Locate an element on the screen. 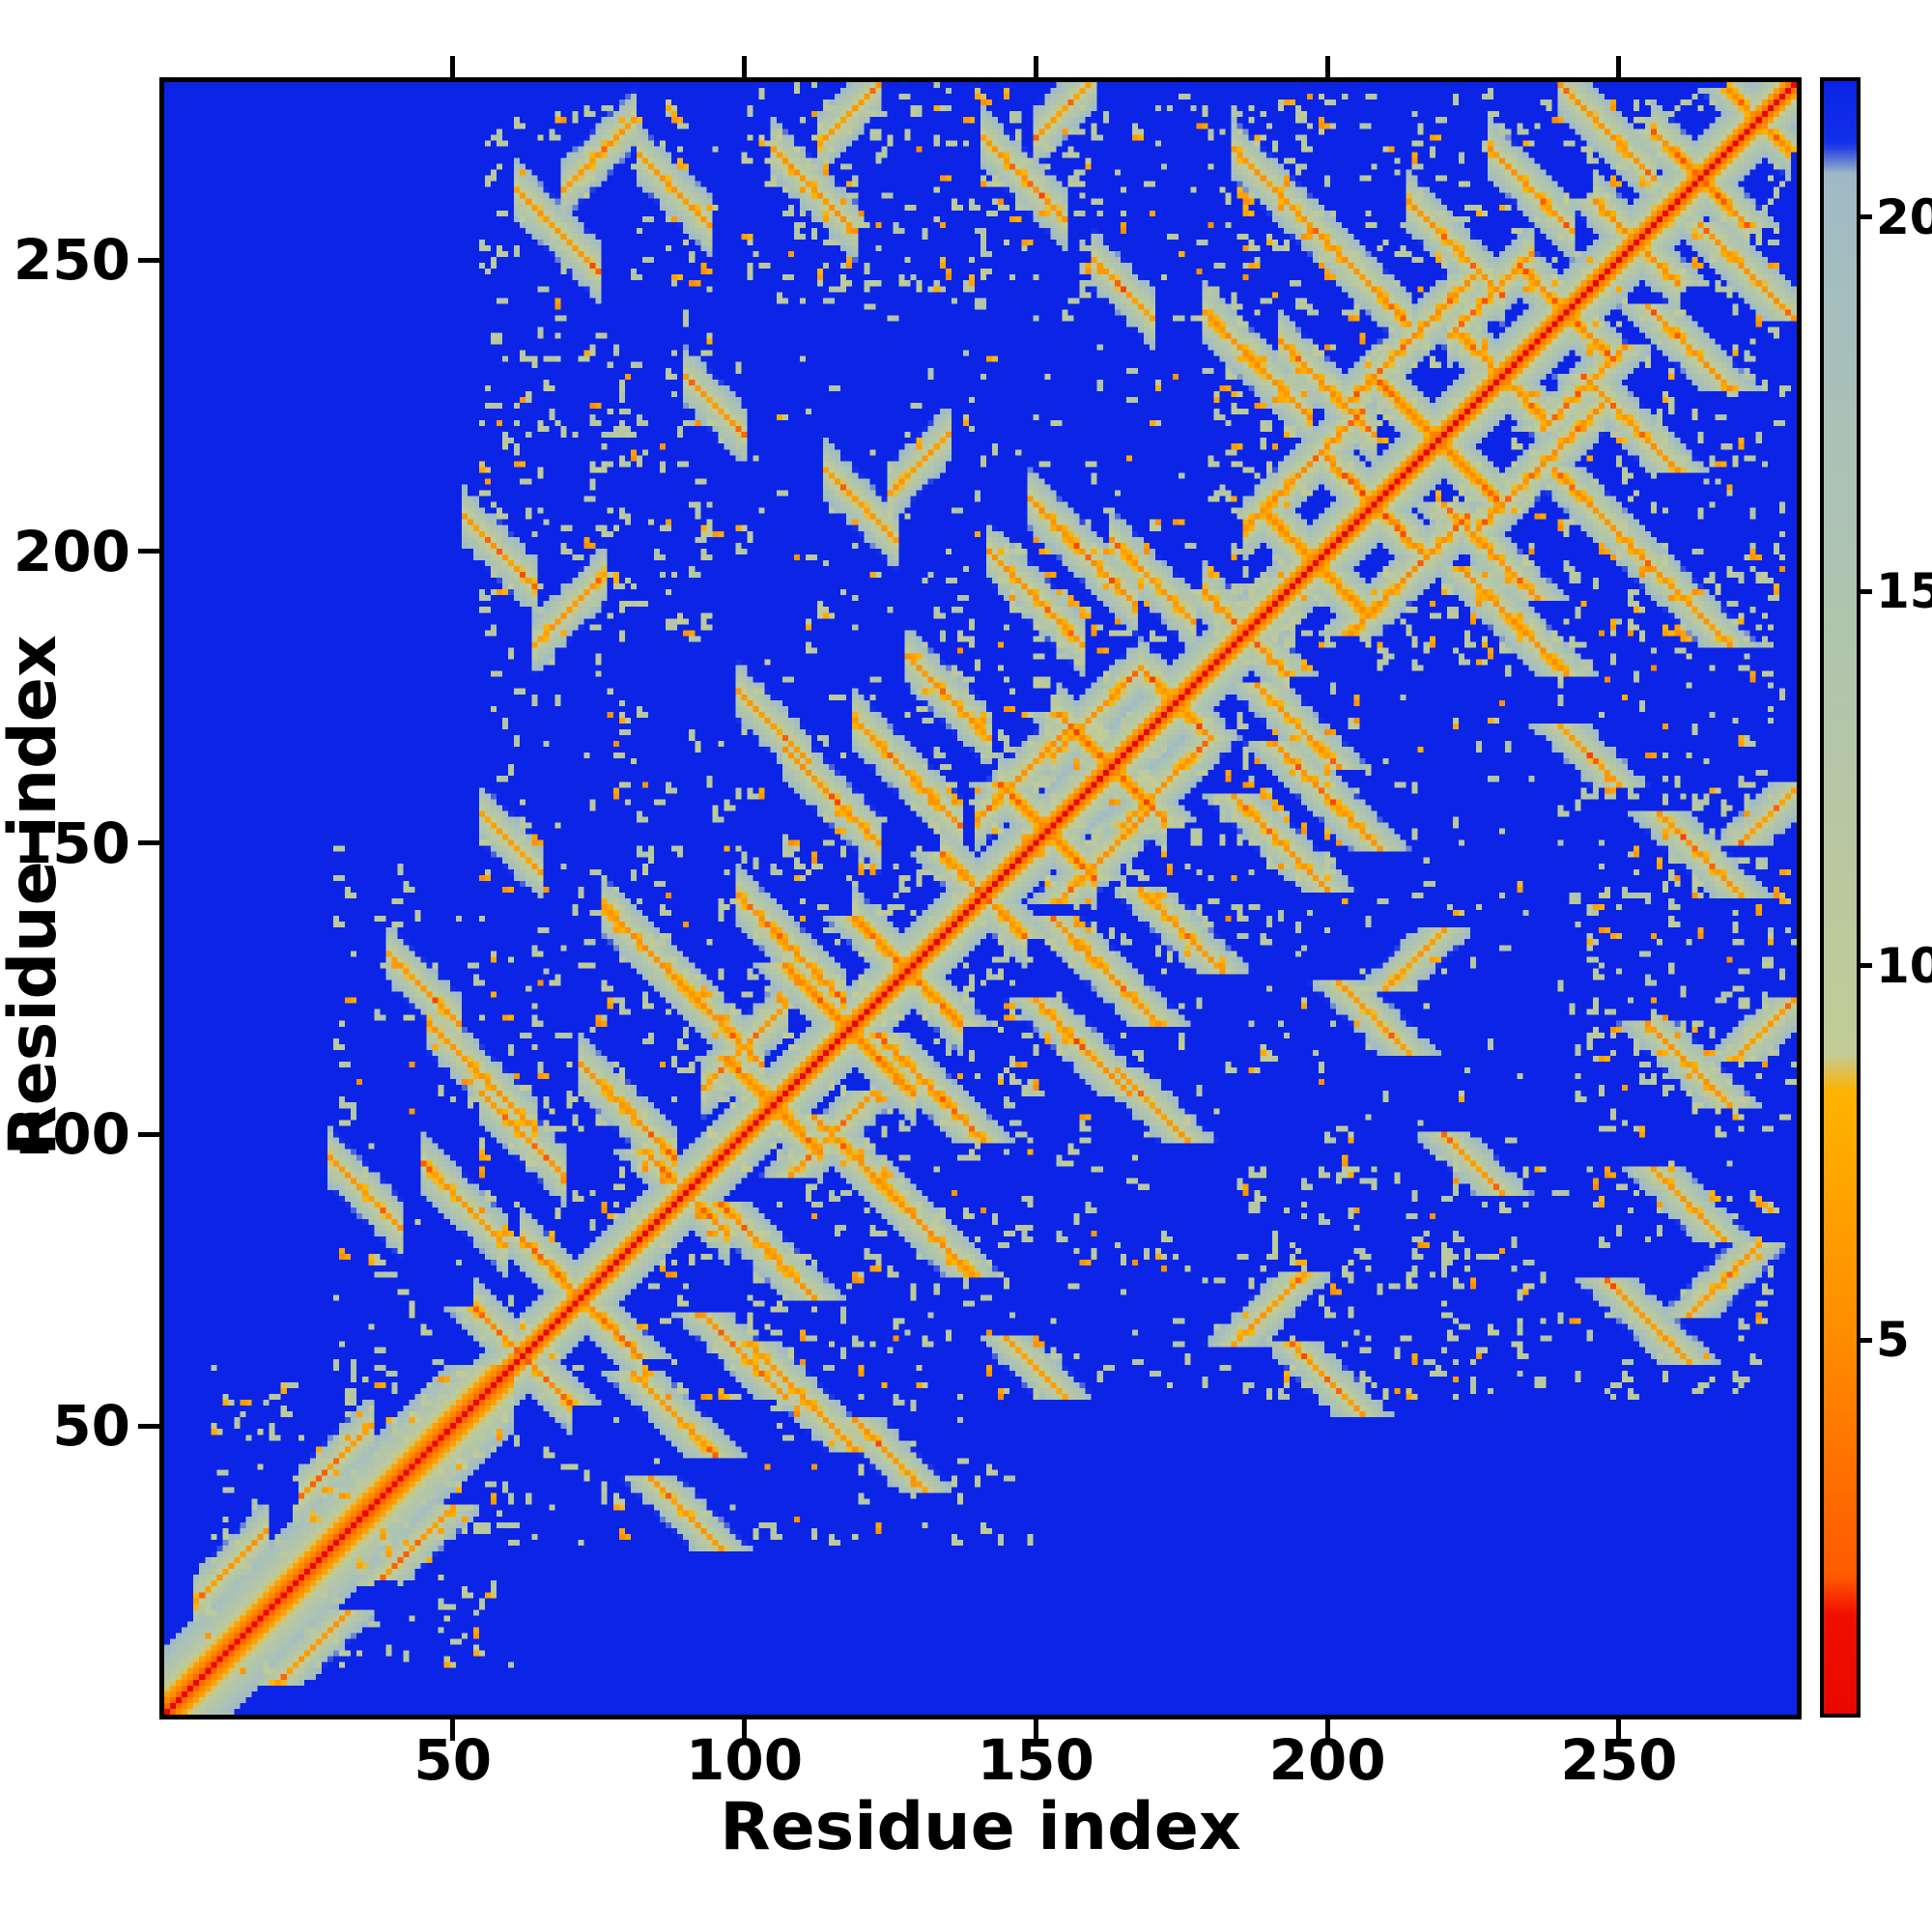 This screenshot has height=1932, width=1932. colorbar-gradient is located at coordinates (1840, 897).